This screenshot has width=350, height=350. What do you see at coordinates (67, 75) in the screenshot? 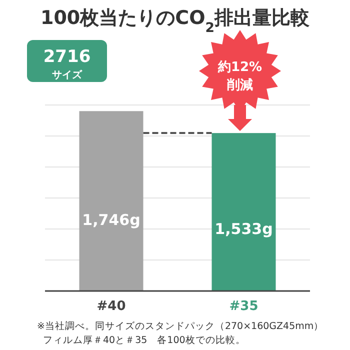
I see `text: サイズ` at bounding box center [67, 75].